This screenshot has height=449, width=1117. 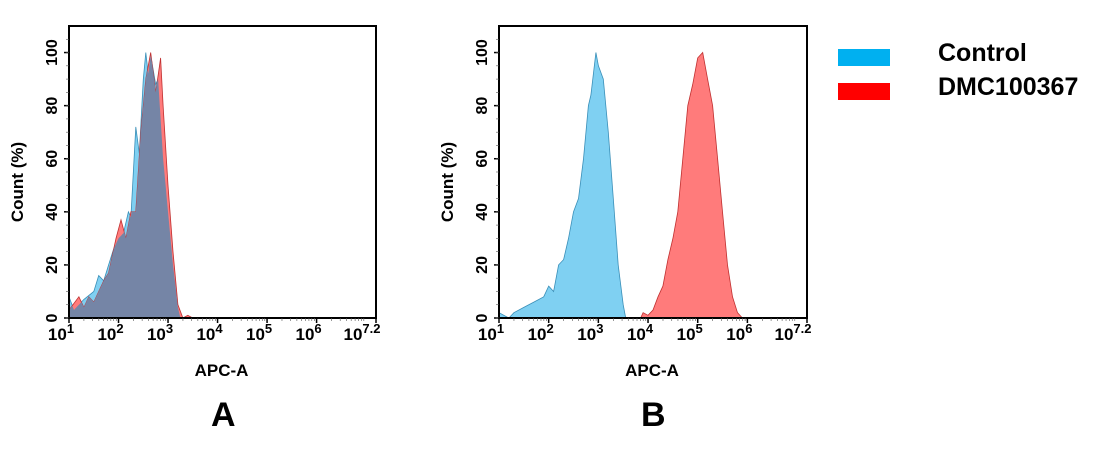 I want to click on legend-swatch-control, so click(x=864, y=57).